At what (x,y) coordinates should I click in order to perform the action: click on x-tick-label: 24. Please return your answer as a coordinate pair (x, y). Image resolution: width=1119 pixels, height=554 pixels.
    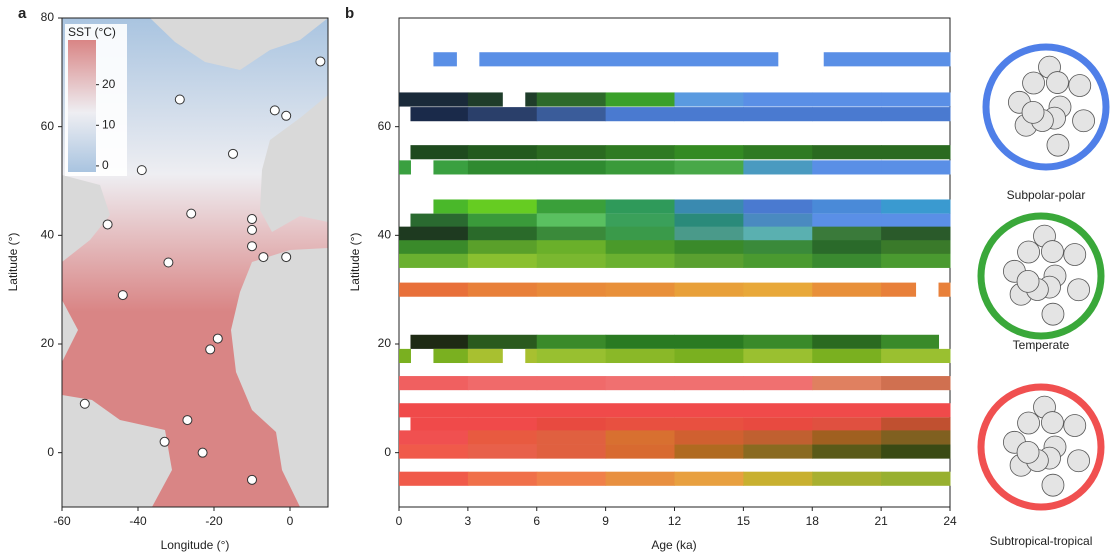
    Looking at the image, I should click on (950, 521).